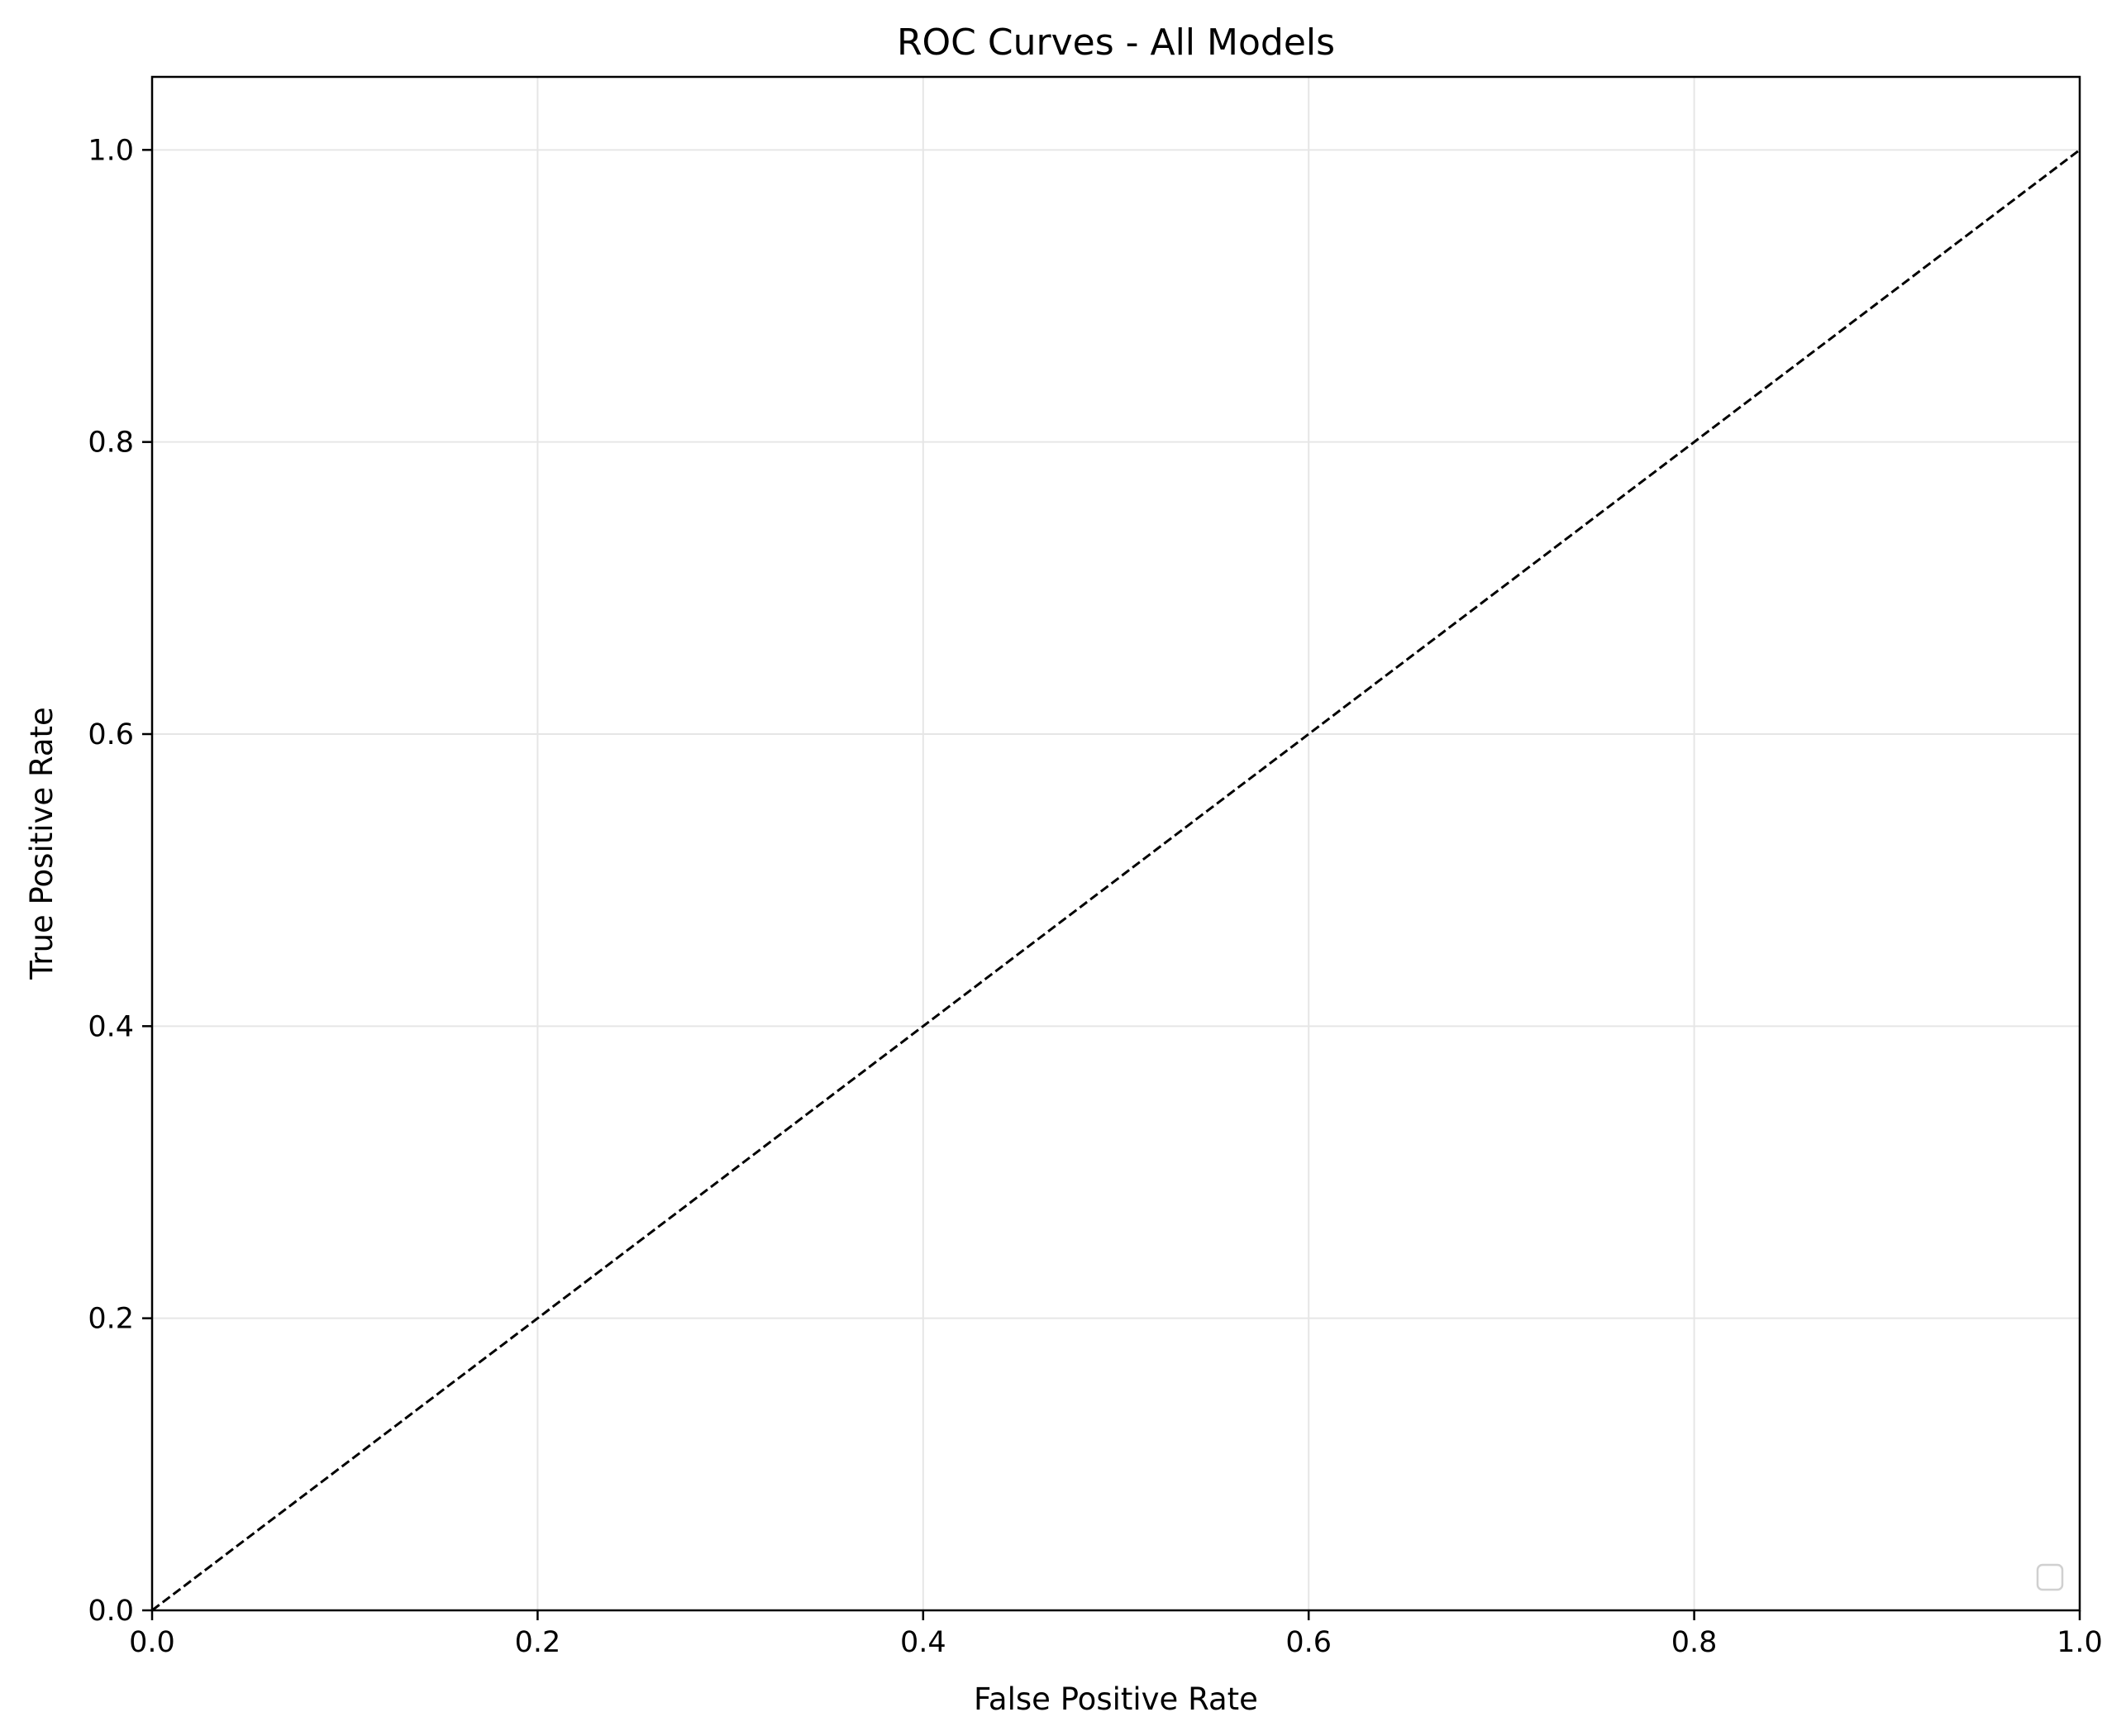 The image size is (2126, 1736). I want to click on y-tick-label: 0.4, so click(111, 1026).